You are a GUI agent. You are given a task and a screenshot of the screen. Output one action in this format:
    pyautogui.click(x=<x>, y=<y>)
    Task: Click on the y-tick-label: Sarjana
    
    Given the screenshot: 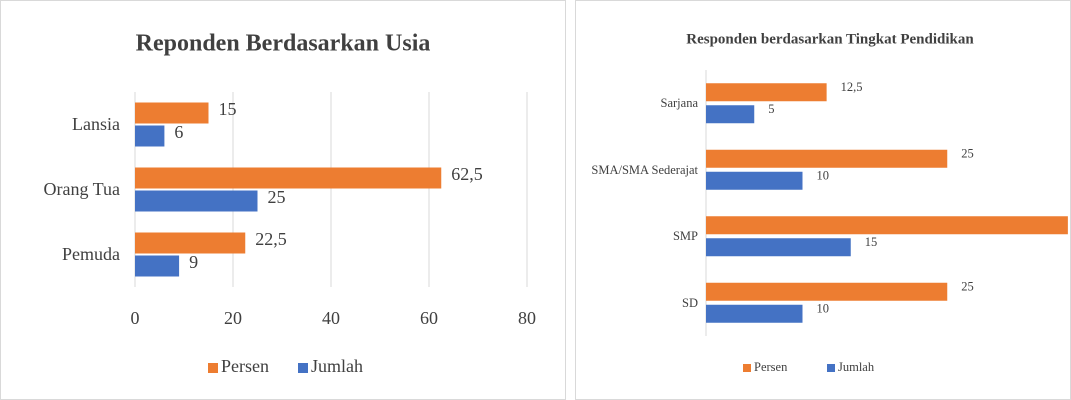 What is the action you would take?
    pyautogui.click(x=679, y=103)
    